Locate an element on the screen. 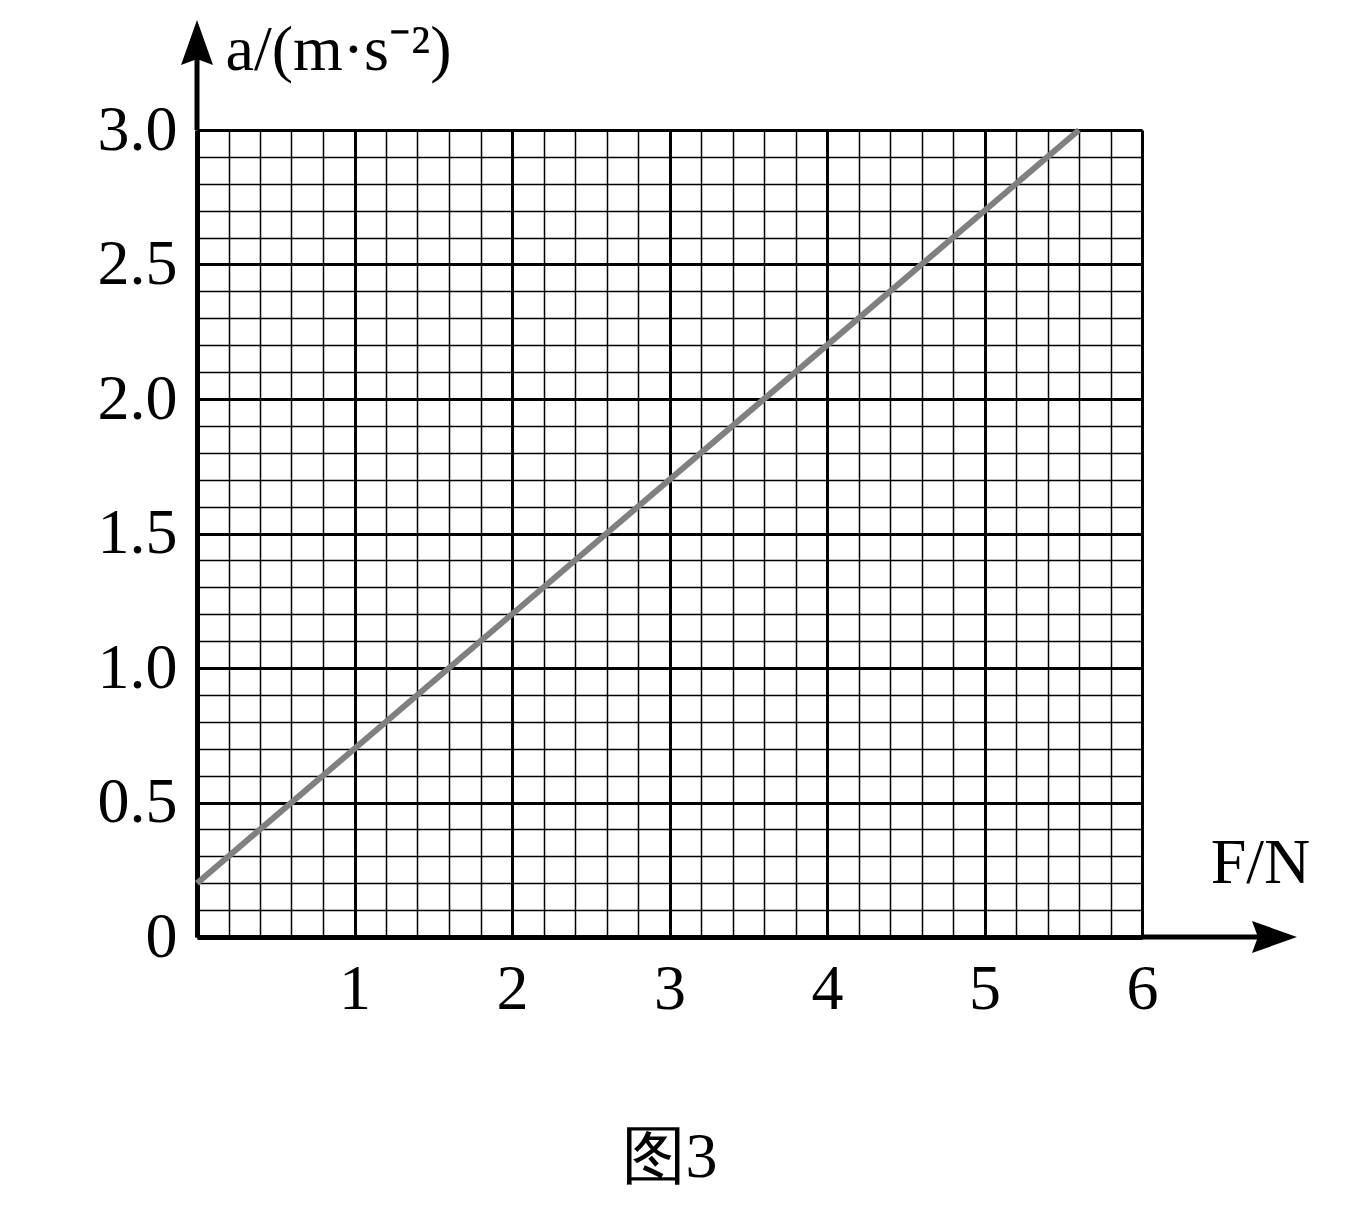 Image resolution: width=1352 pixels, height=1226 pixels. x-tick-label: 6 is located at coordinates (1142, 987).